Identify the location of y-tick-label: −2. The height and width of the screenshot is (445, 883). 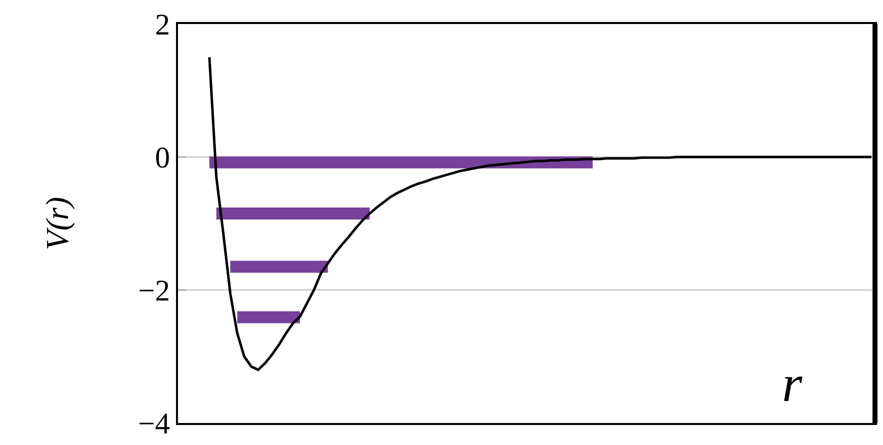
(154, 291).